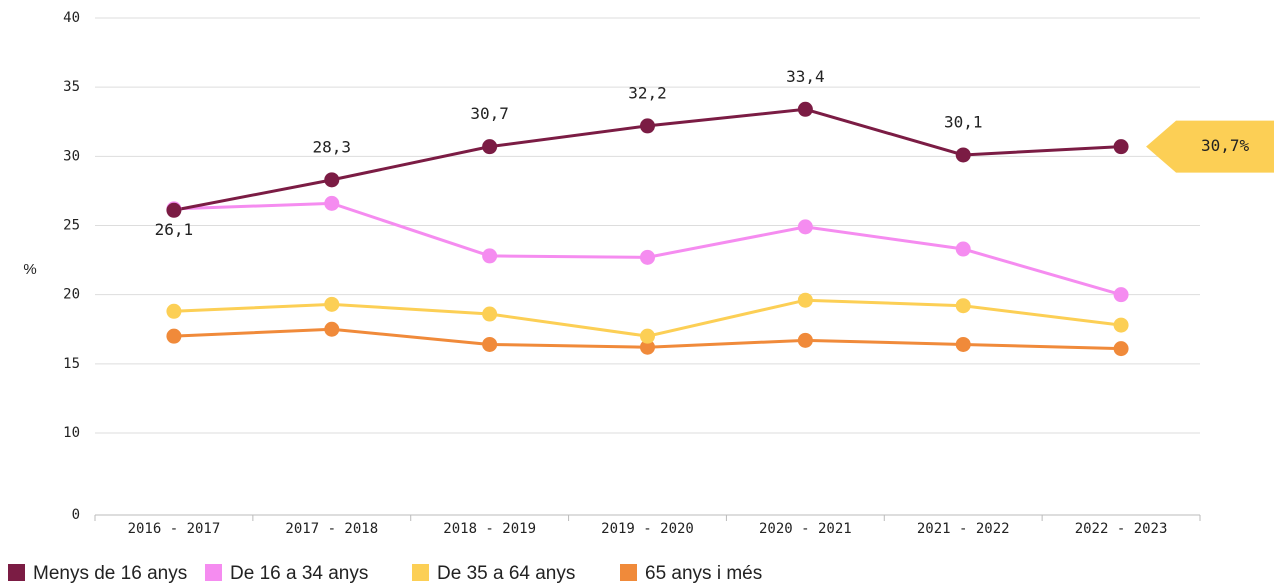 The height and width of the screenshot is (583, 1274). I want to click on x-tick-label: 2019 - 2020, so click(647, 529).